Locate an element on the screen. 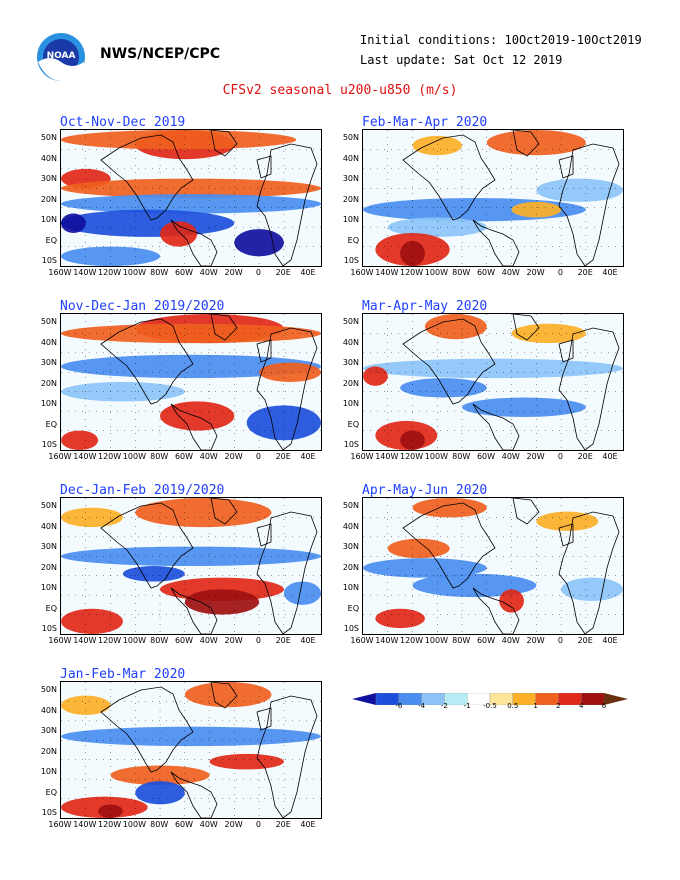 The image size is (680, 880). colorbar-tick-label: 4 is located at coordinates (581, 706).